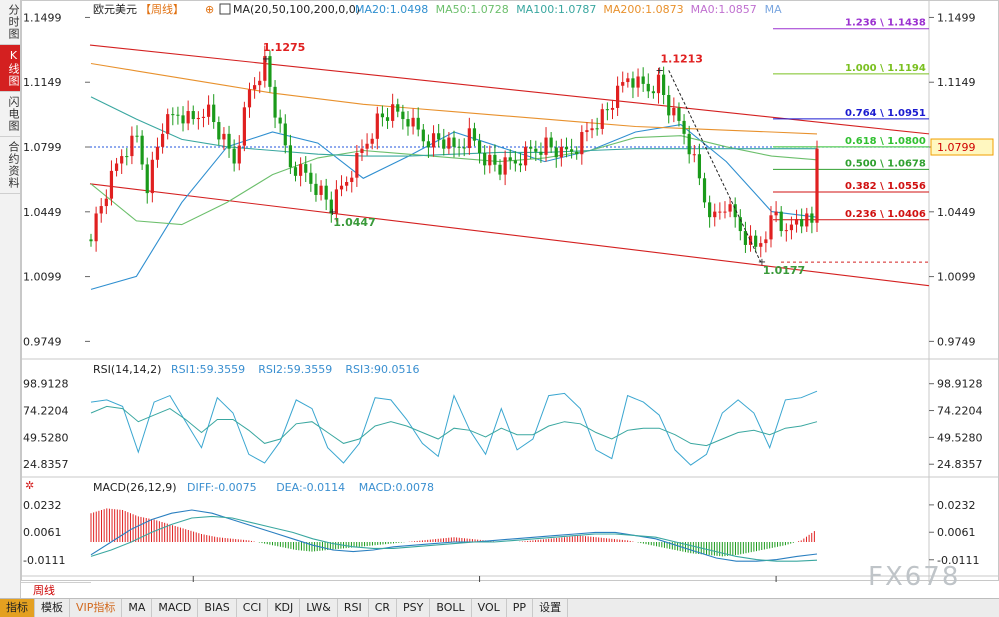  I want to click on ma-line-ma50, so click(454, 180).